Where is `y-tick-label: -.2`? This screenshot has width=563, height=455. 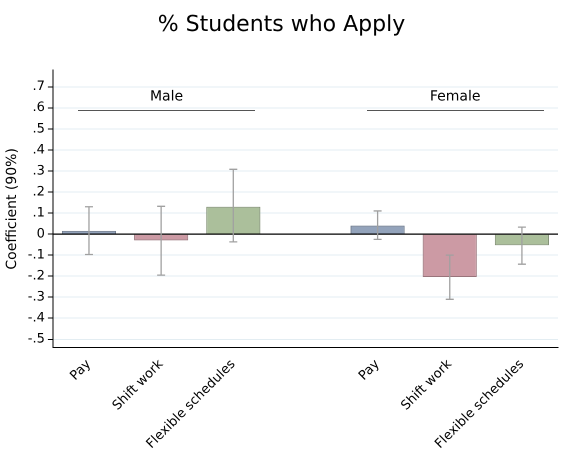 y-tick-label: -.2 is located at coordinates (36, 276).